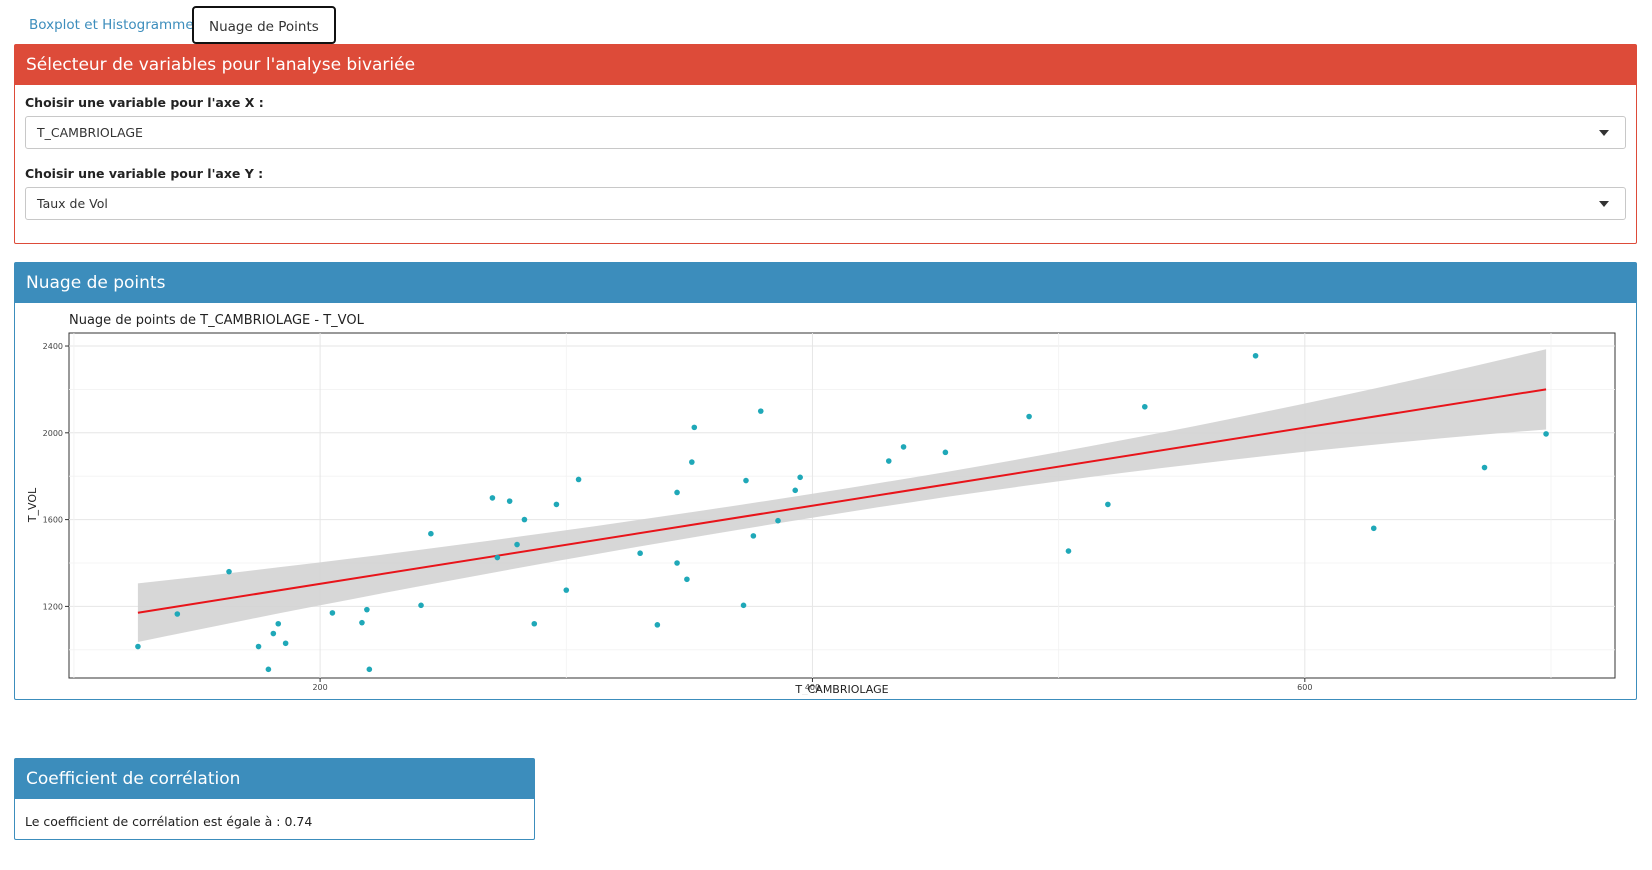  Describe the element at coordinates (825, 203) in the screenshot. I see `y-axis-select: Taux de Vol` at that location.